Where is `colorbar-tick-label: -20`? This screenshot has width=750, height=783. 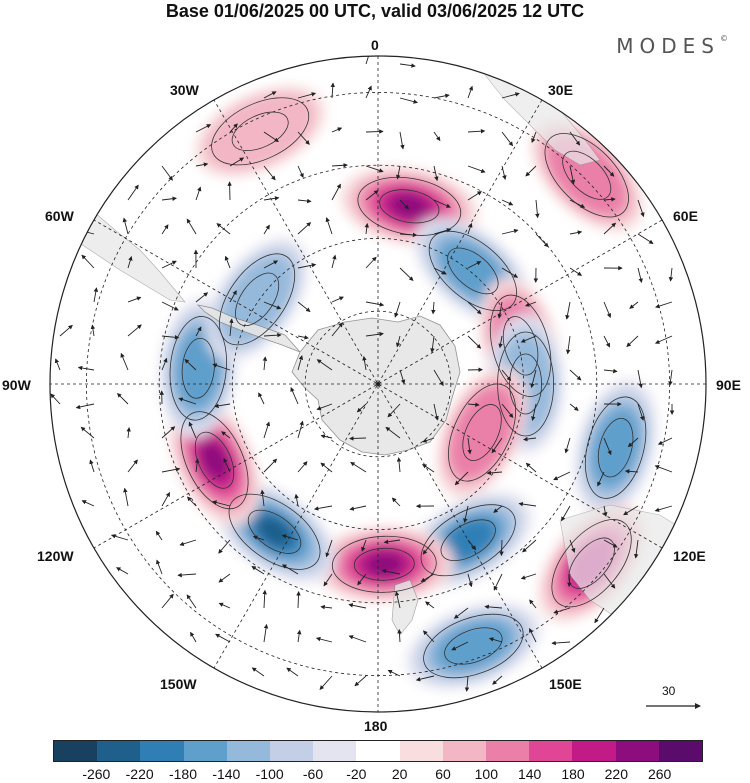
colorbar-tick-label: -20 is located at coordinates (356, 774).